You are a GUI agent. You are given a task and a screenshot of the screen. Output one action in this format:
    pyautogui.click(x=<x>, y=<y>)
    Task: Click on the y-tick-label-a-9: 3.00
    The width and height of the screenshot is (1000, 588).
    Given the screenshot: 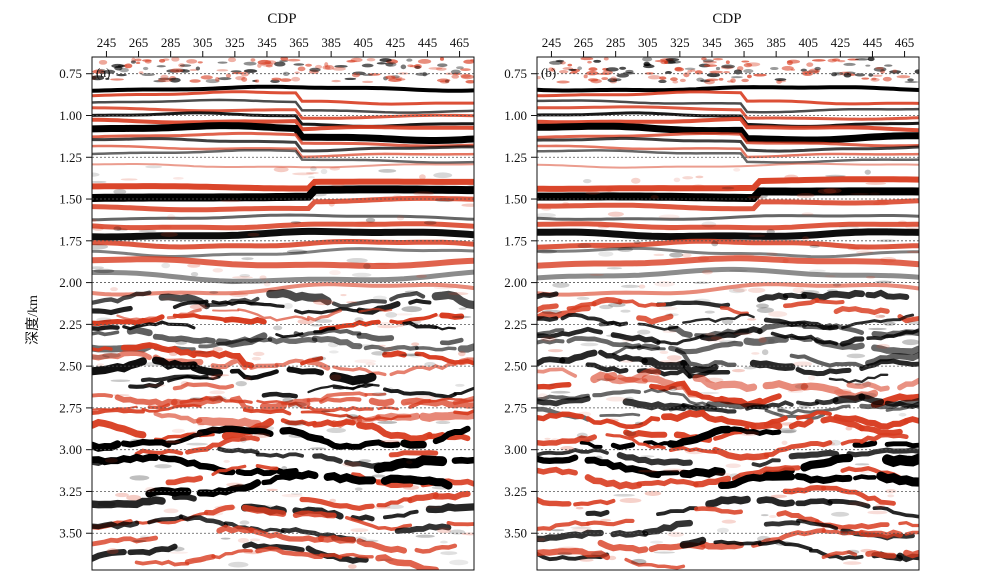 What is the action you would take?
    pyautogui.click(x=70, y=449)
    